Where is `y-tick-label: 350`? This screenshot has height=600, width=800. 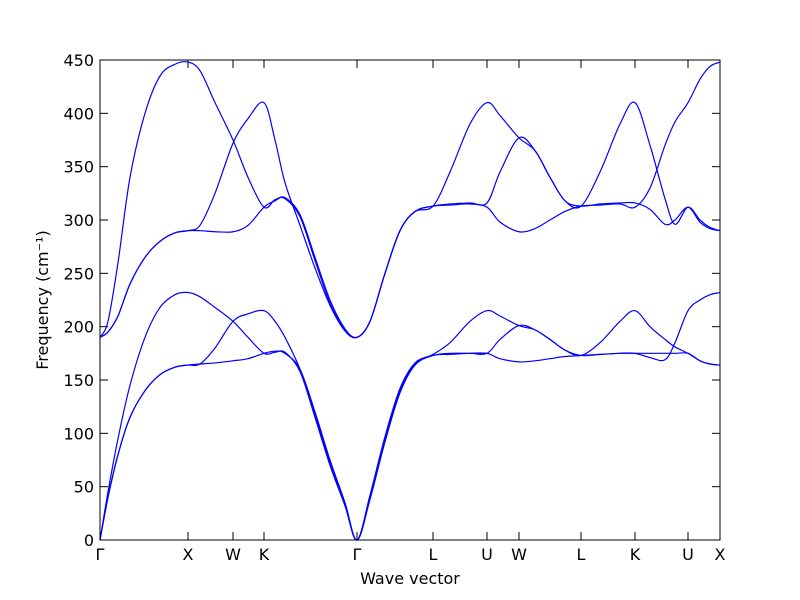
y-tick-label: 350 is located at coordinates (78, 167).